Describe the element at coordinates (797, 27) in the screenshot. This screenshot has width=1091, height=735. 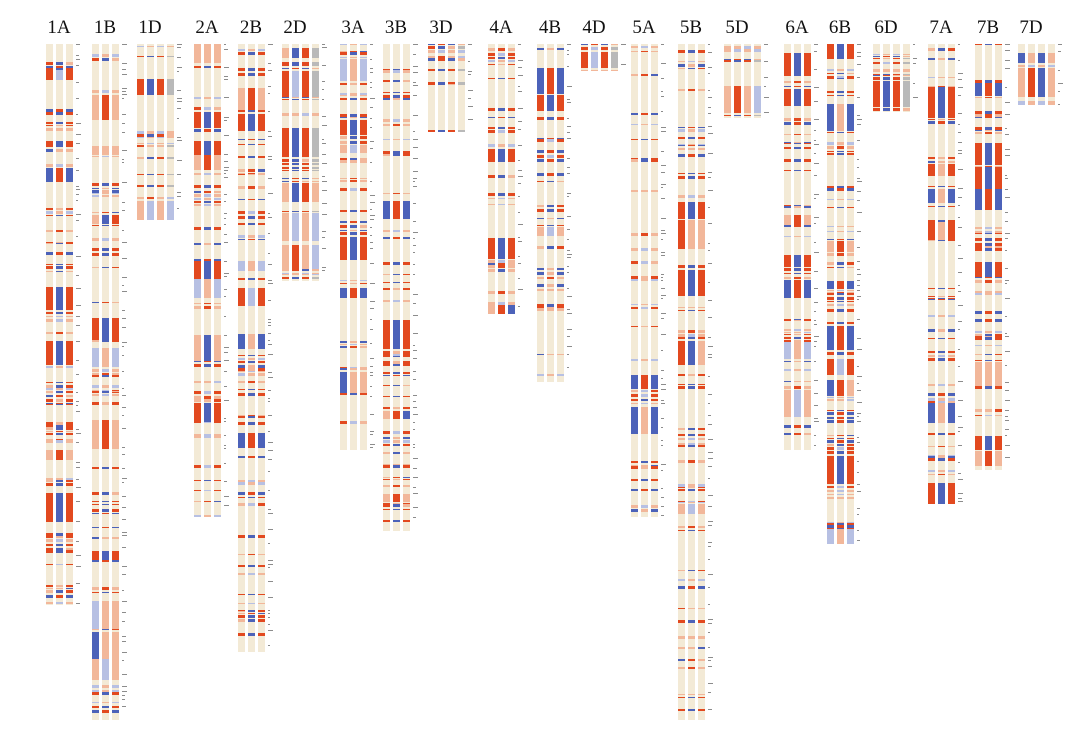
I see `chromosome-label: 6A` at that location.